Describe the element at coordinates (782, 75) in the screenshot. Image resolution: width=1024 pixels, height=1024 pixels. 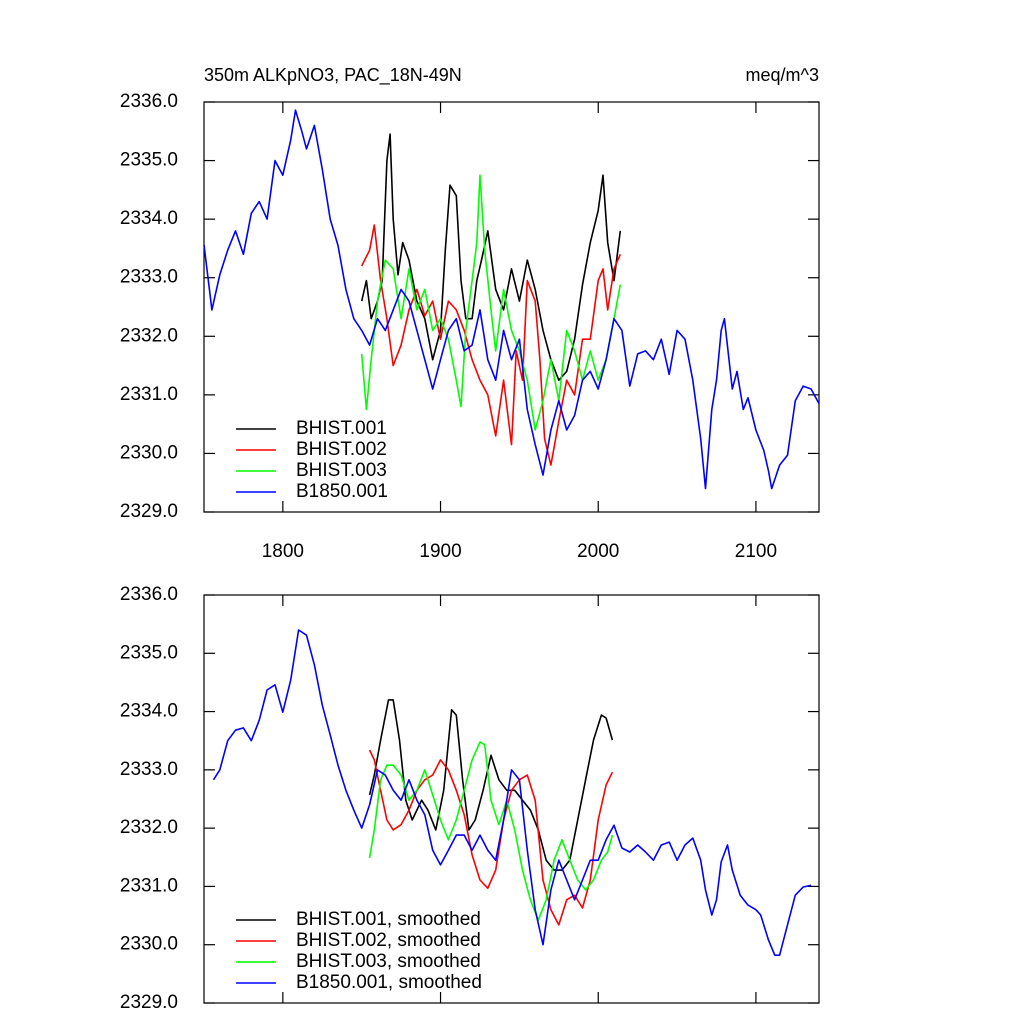
I see `units-label: meq/m^3` at that location.